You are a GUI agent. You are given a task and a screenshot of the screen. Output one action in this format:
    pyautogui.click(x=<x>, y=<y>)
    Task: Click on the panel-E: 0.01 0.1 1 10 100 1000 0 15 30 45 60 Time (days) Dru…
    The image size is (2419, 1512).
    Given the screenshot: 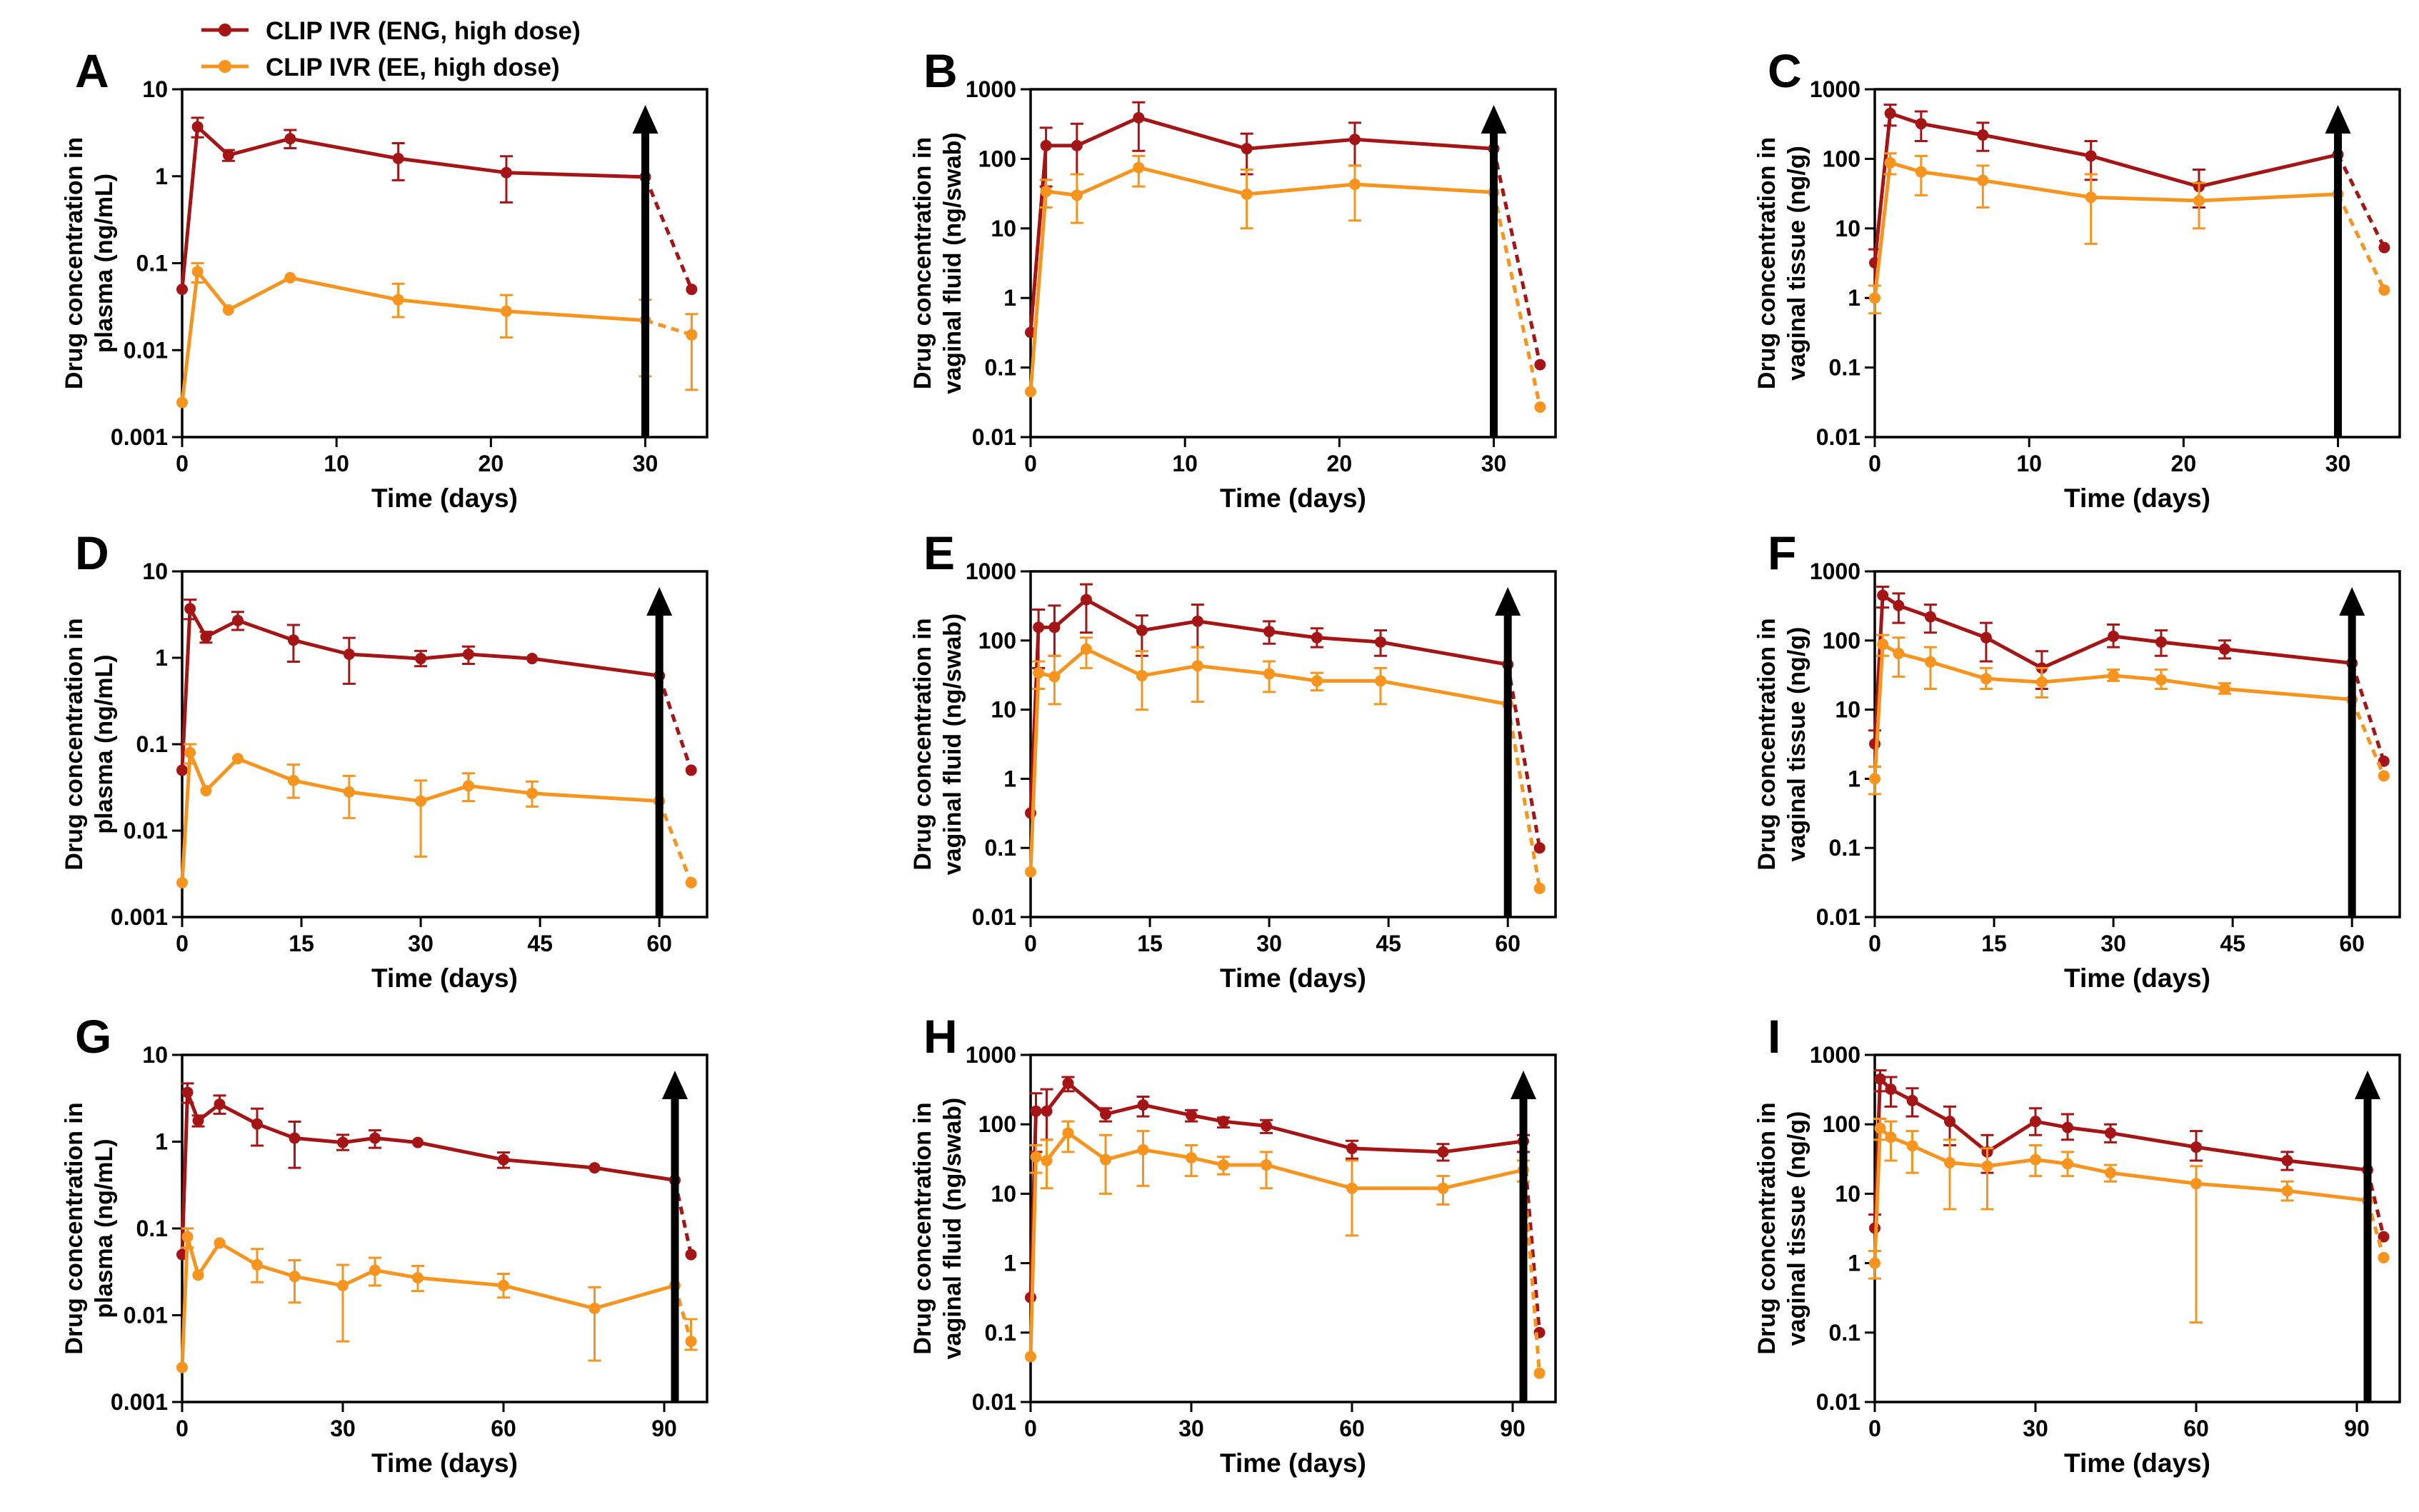 What is the action you would take?
    pyautogui.click(x=1233, y=759)
    